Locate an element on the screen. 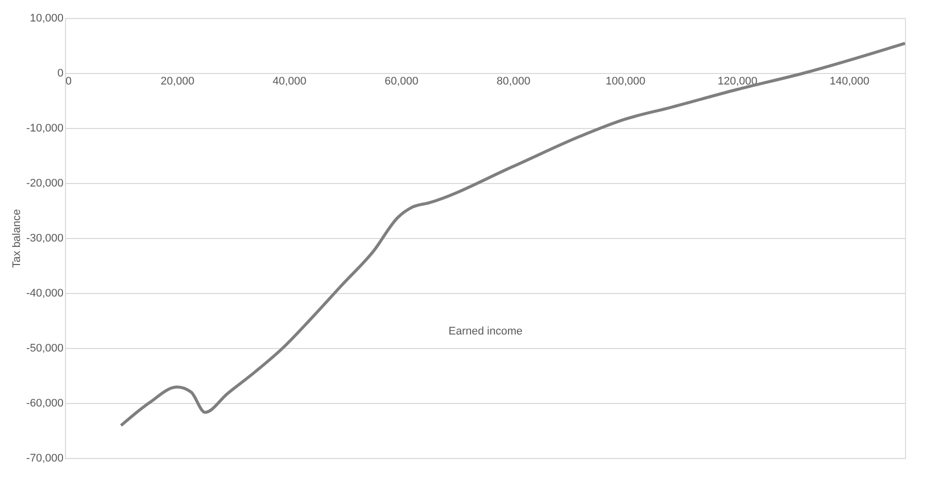 The height and width of the screenshot is (479, 939). y-tick-label: -40,000 is located at coordinates (45, 294).